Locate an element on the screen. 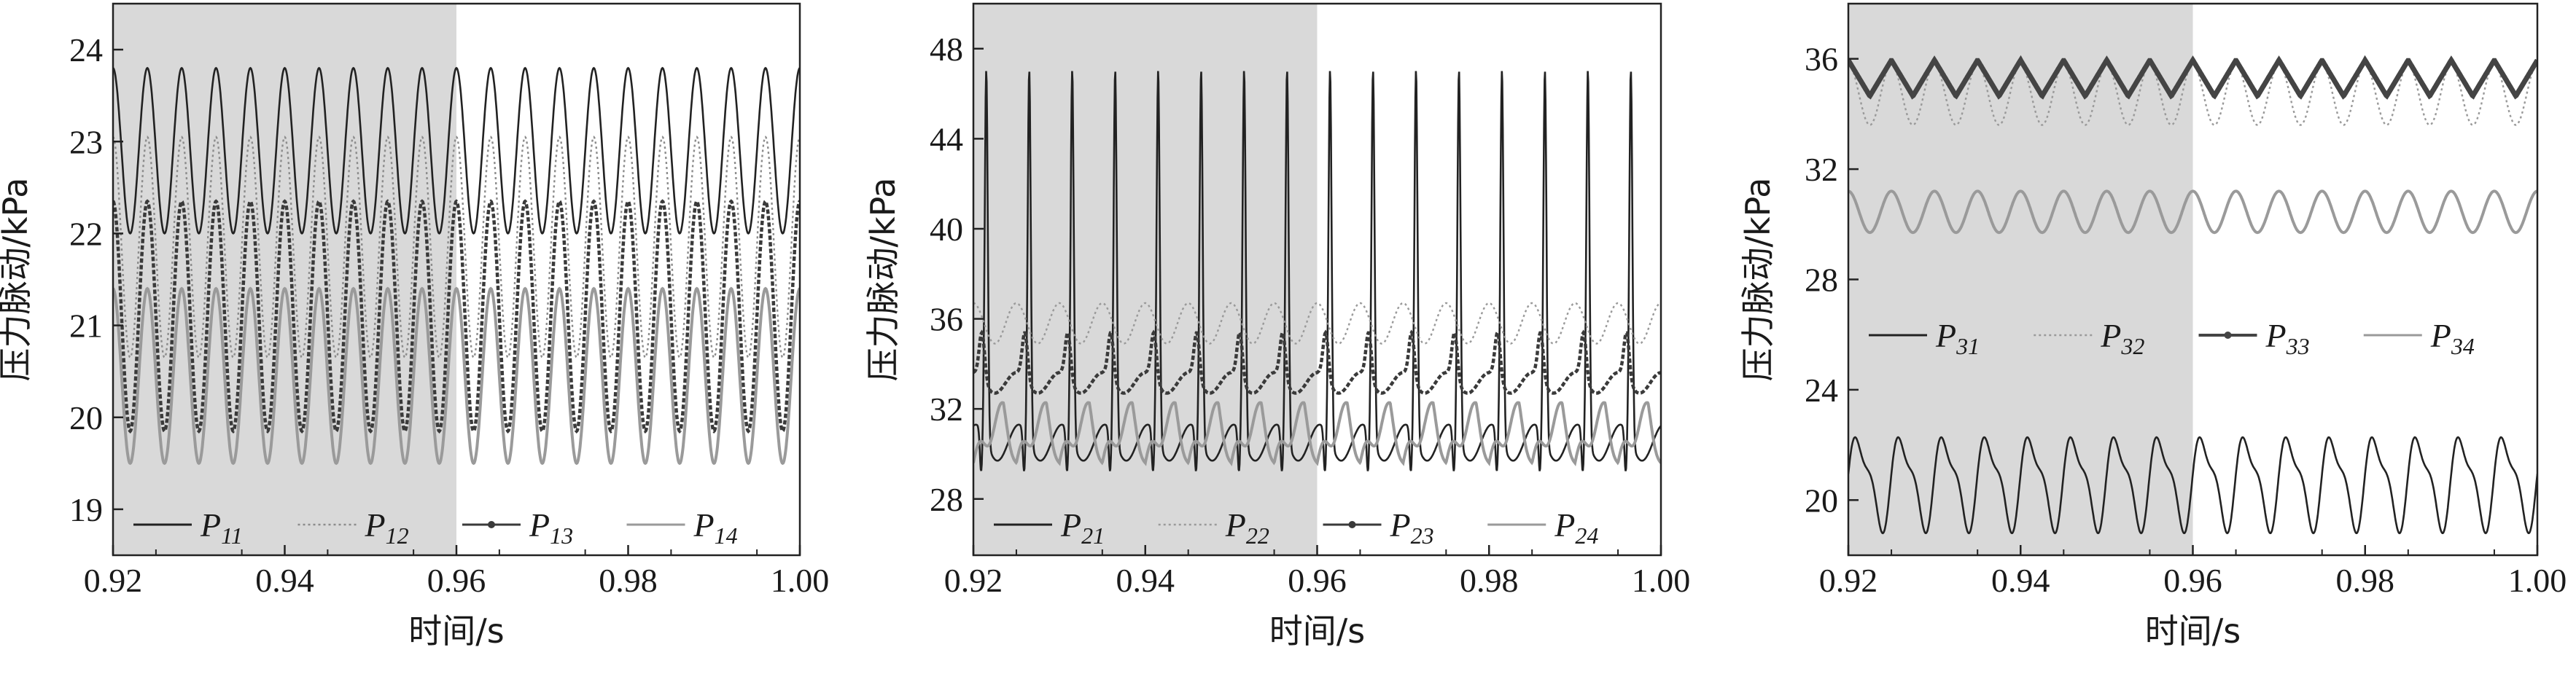  y-tick-label: 19 is located at coordinates (86, 509).